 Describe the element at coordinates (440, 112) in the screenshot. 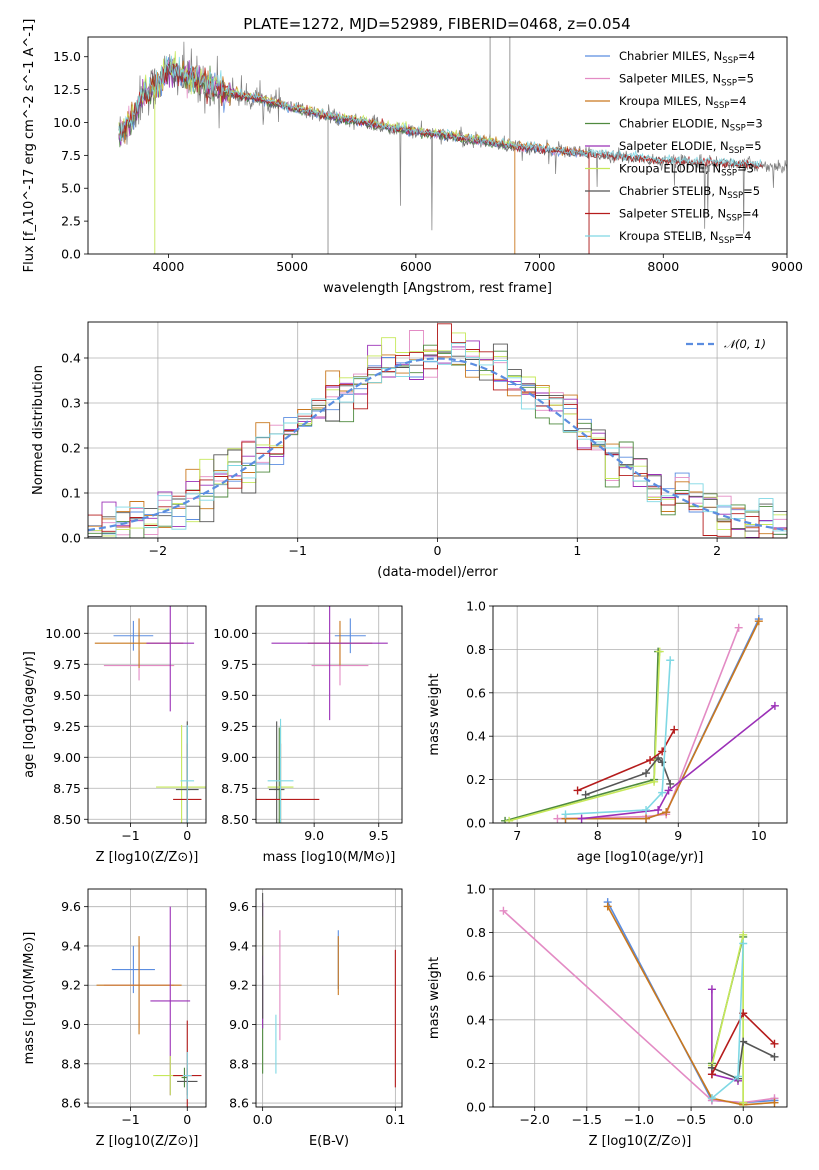

I see `model-line-kroupa-stelib` at that location.